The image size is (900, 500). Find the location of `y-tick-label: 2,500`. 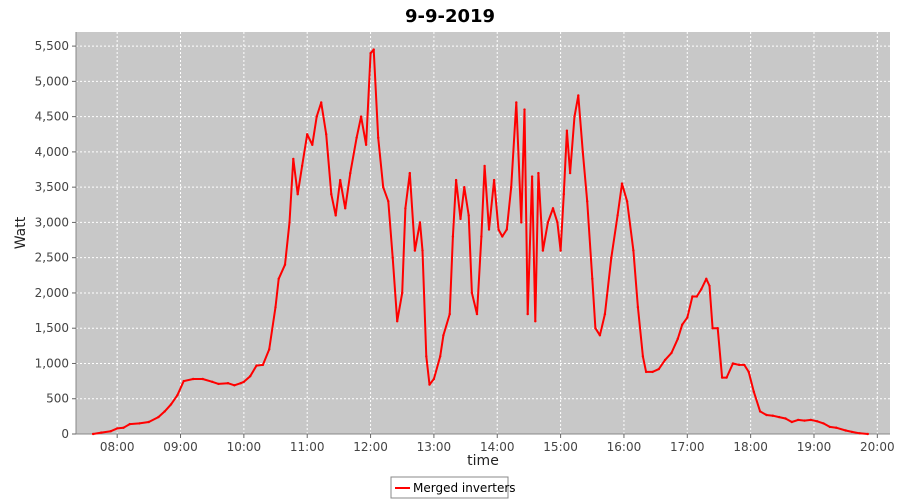

y-tick-label: 2,500 is located at coordinates (52, 258).